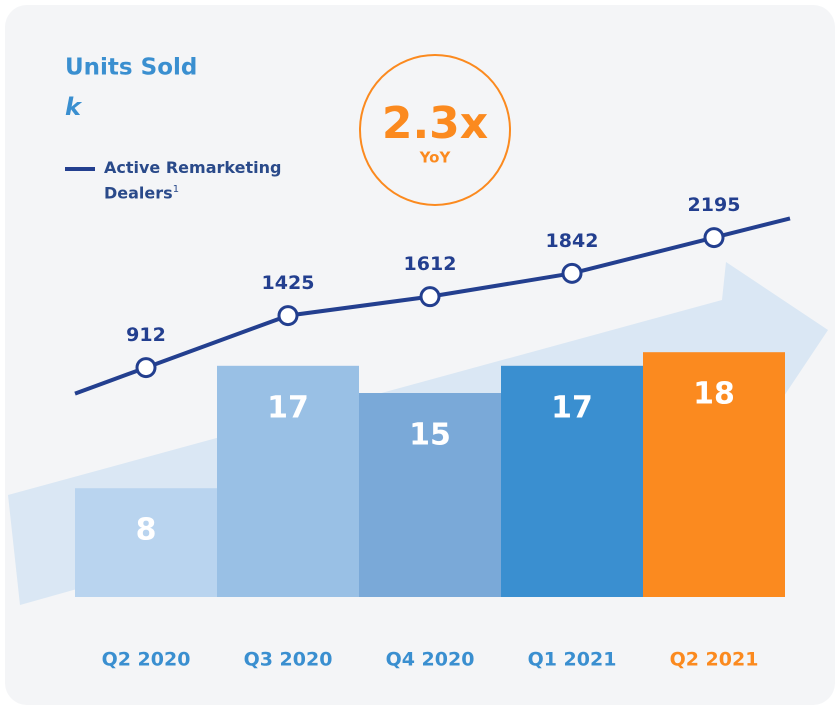  I want to click on badge-ring, so click(435, 130).